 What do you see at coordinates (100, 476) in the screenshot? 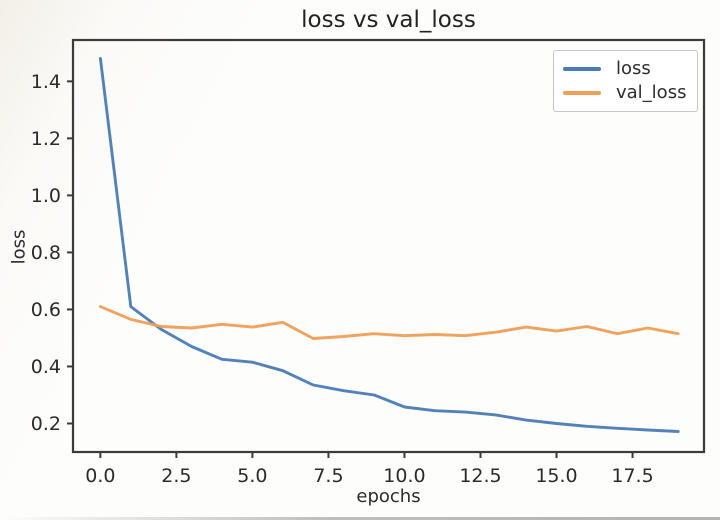
I see `x-tick-label: 0.0` at bounding box center [100, 476].